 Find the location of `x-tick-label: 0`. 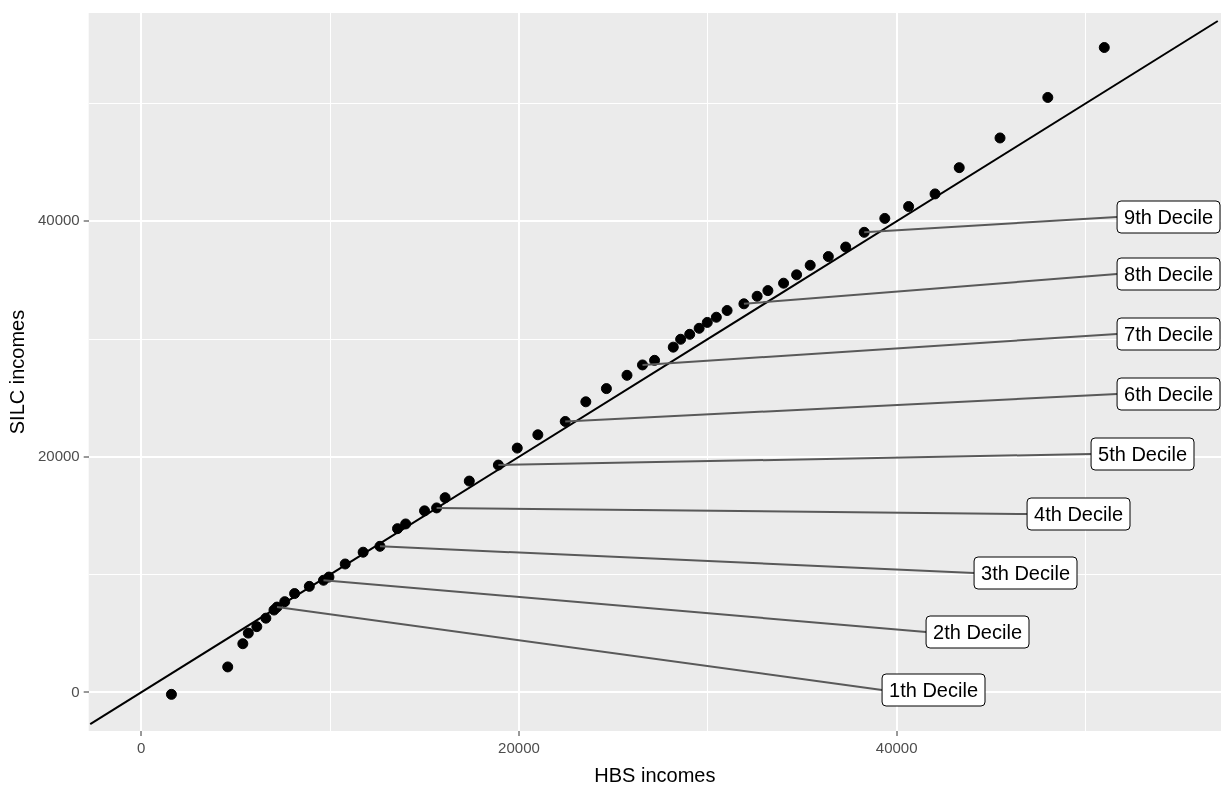

x-tick-label: 0 is located at coordinates (141, 748).